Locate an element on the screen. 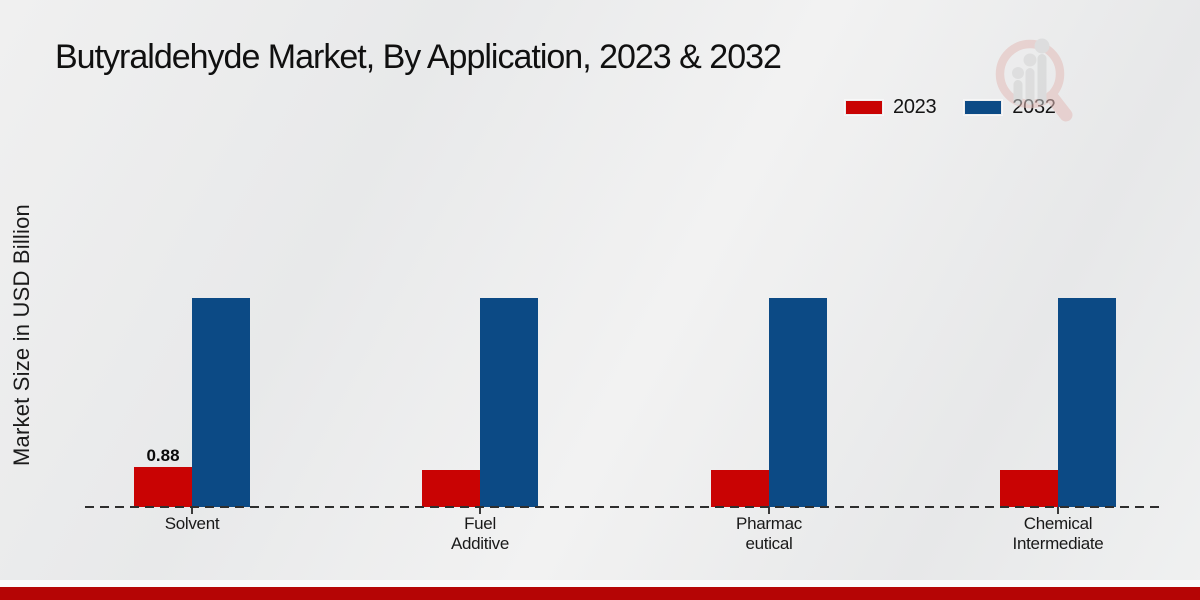 The width and height of the screenshot is (1200, 600). legend-label-2023: 2023 is located at coordinates (915, 107).